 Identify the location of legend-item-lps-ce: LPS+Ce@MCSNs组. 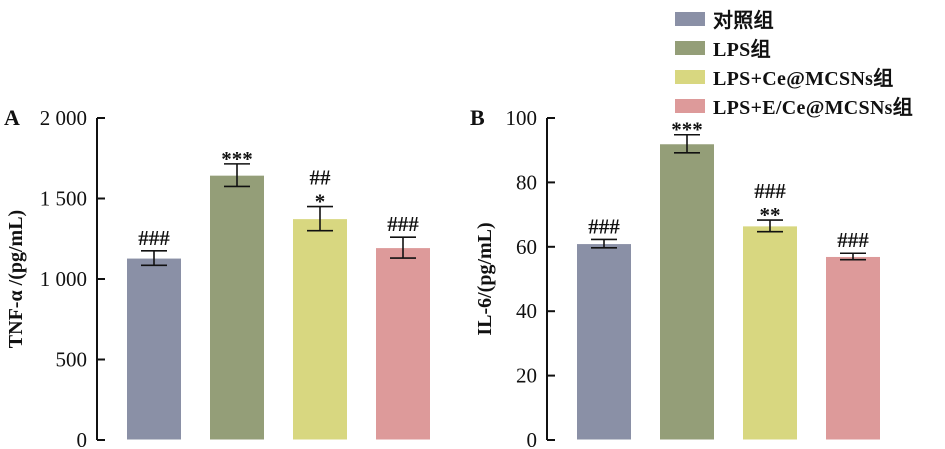
(794, 76).